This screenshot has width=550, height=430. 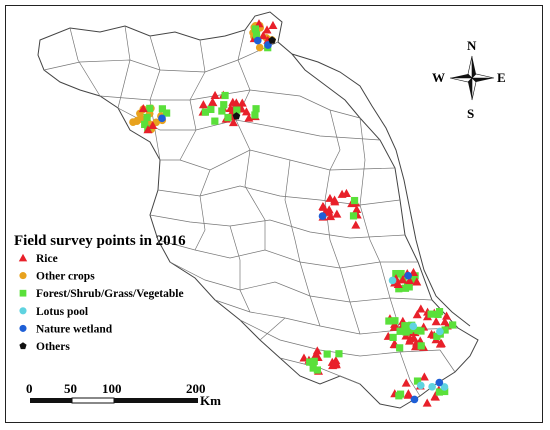 What do you see at coordinates (29, 388) in the screenshot?
I see `scale-tick-0: 0` at bounding box center [29, 388].